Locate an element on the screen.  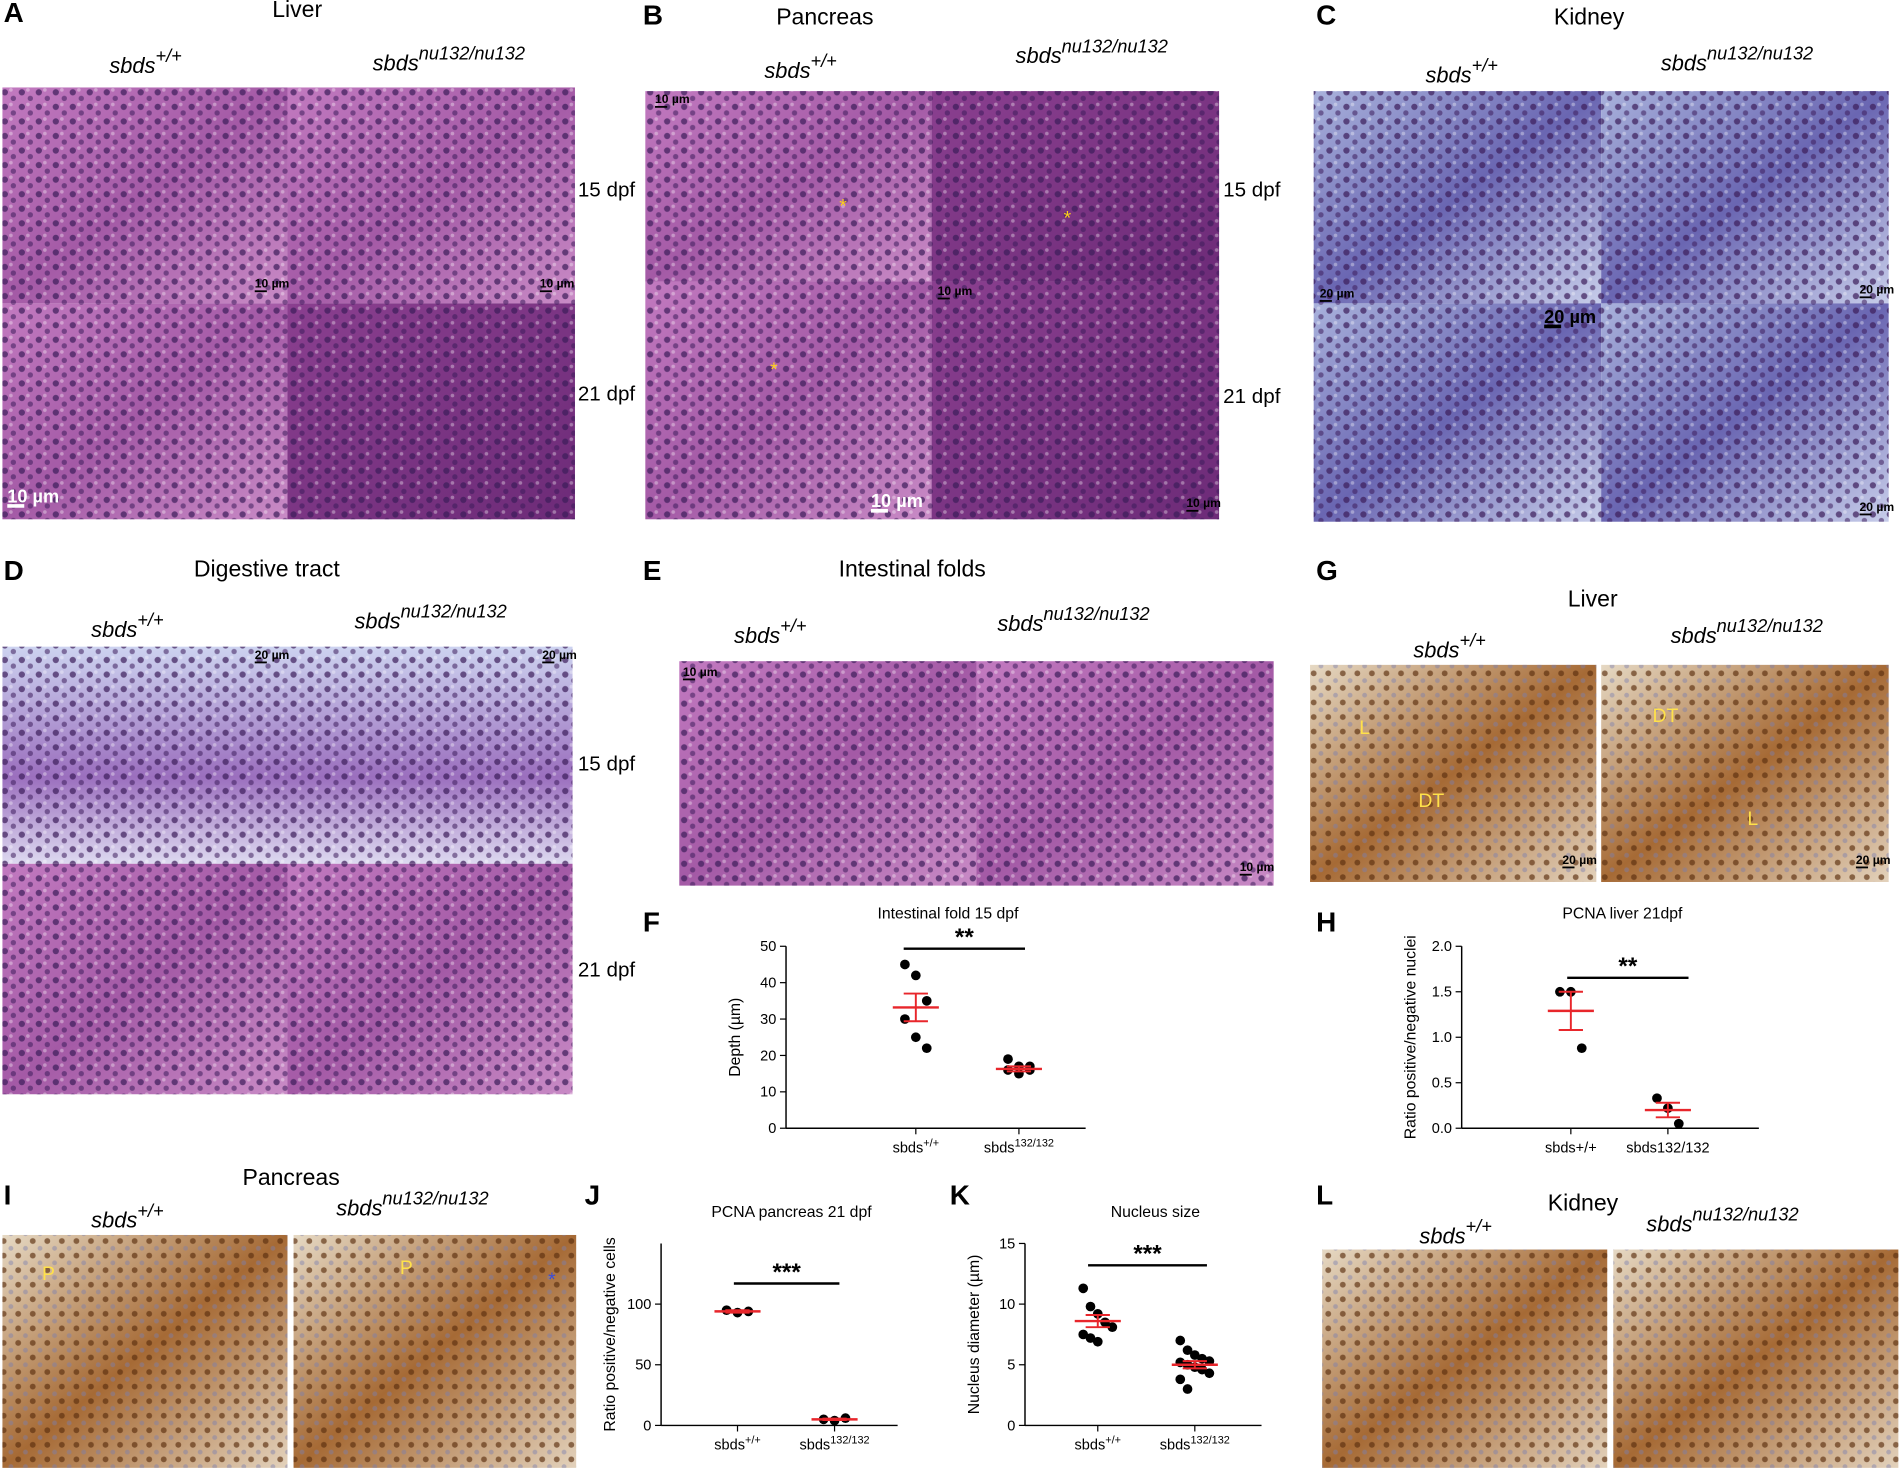
y-tick-label: 0.5 is located at coordinates (1442, 1084).